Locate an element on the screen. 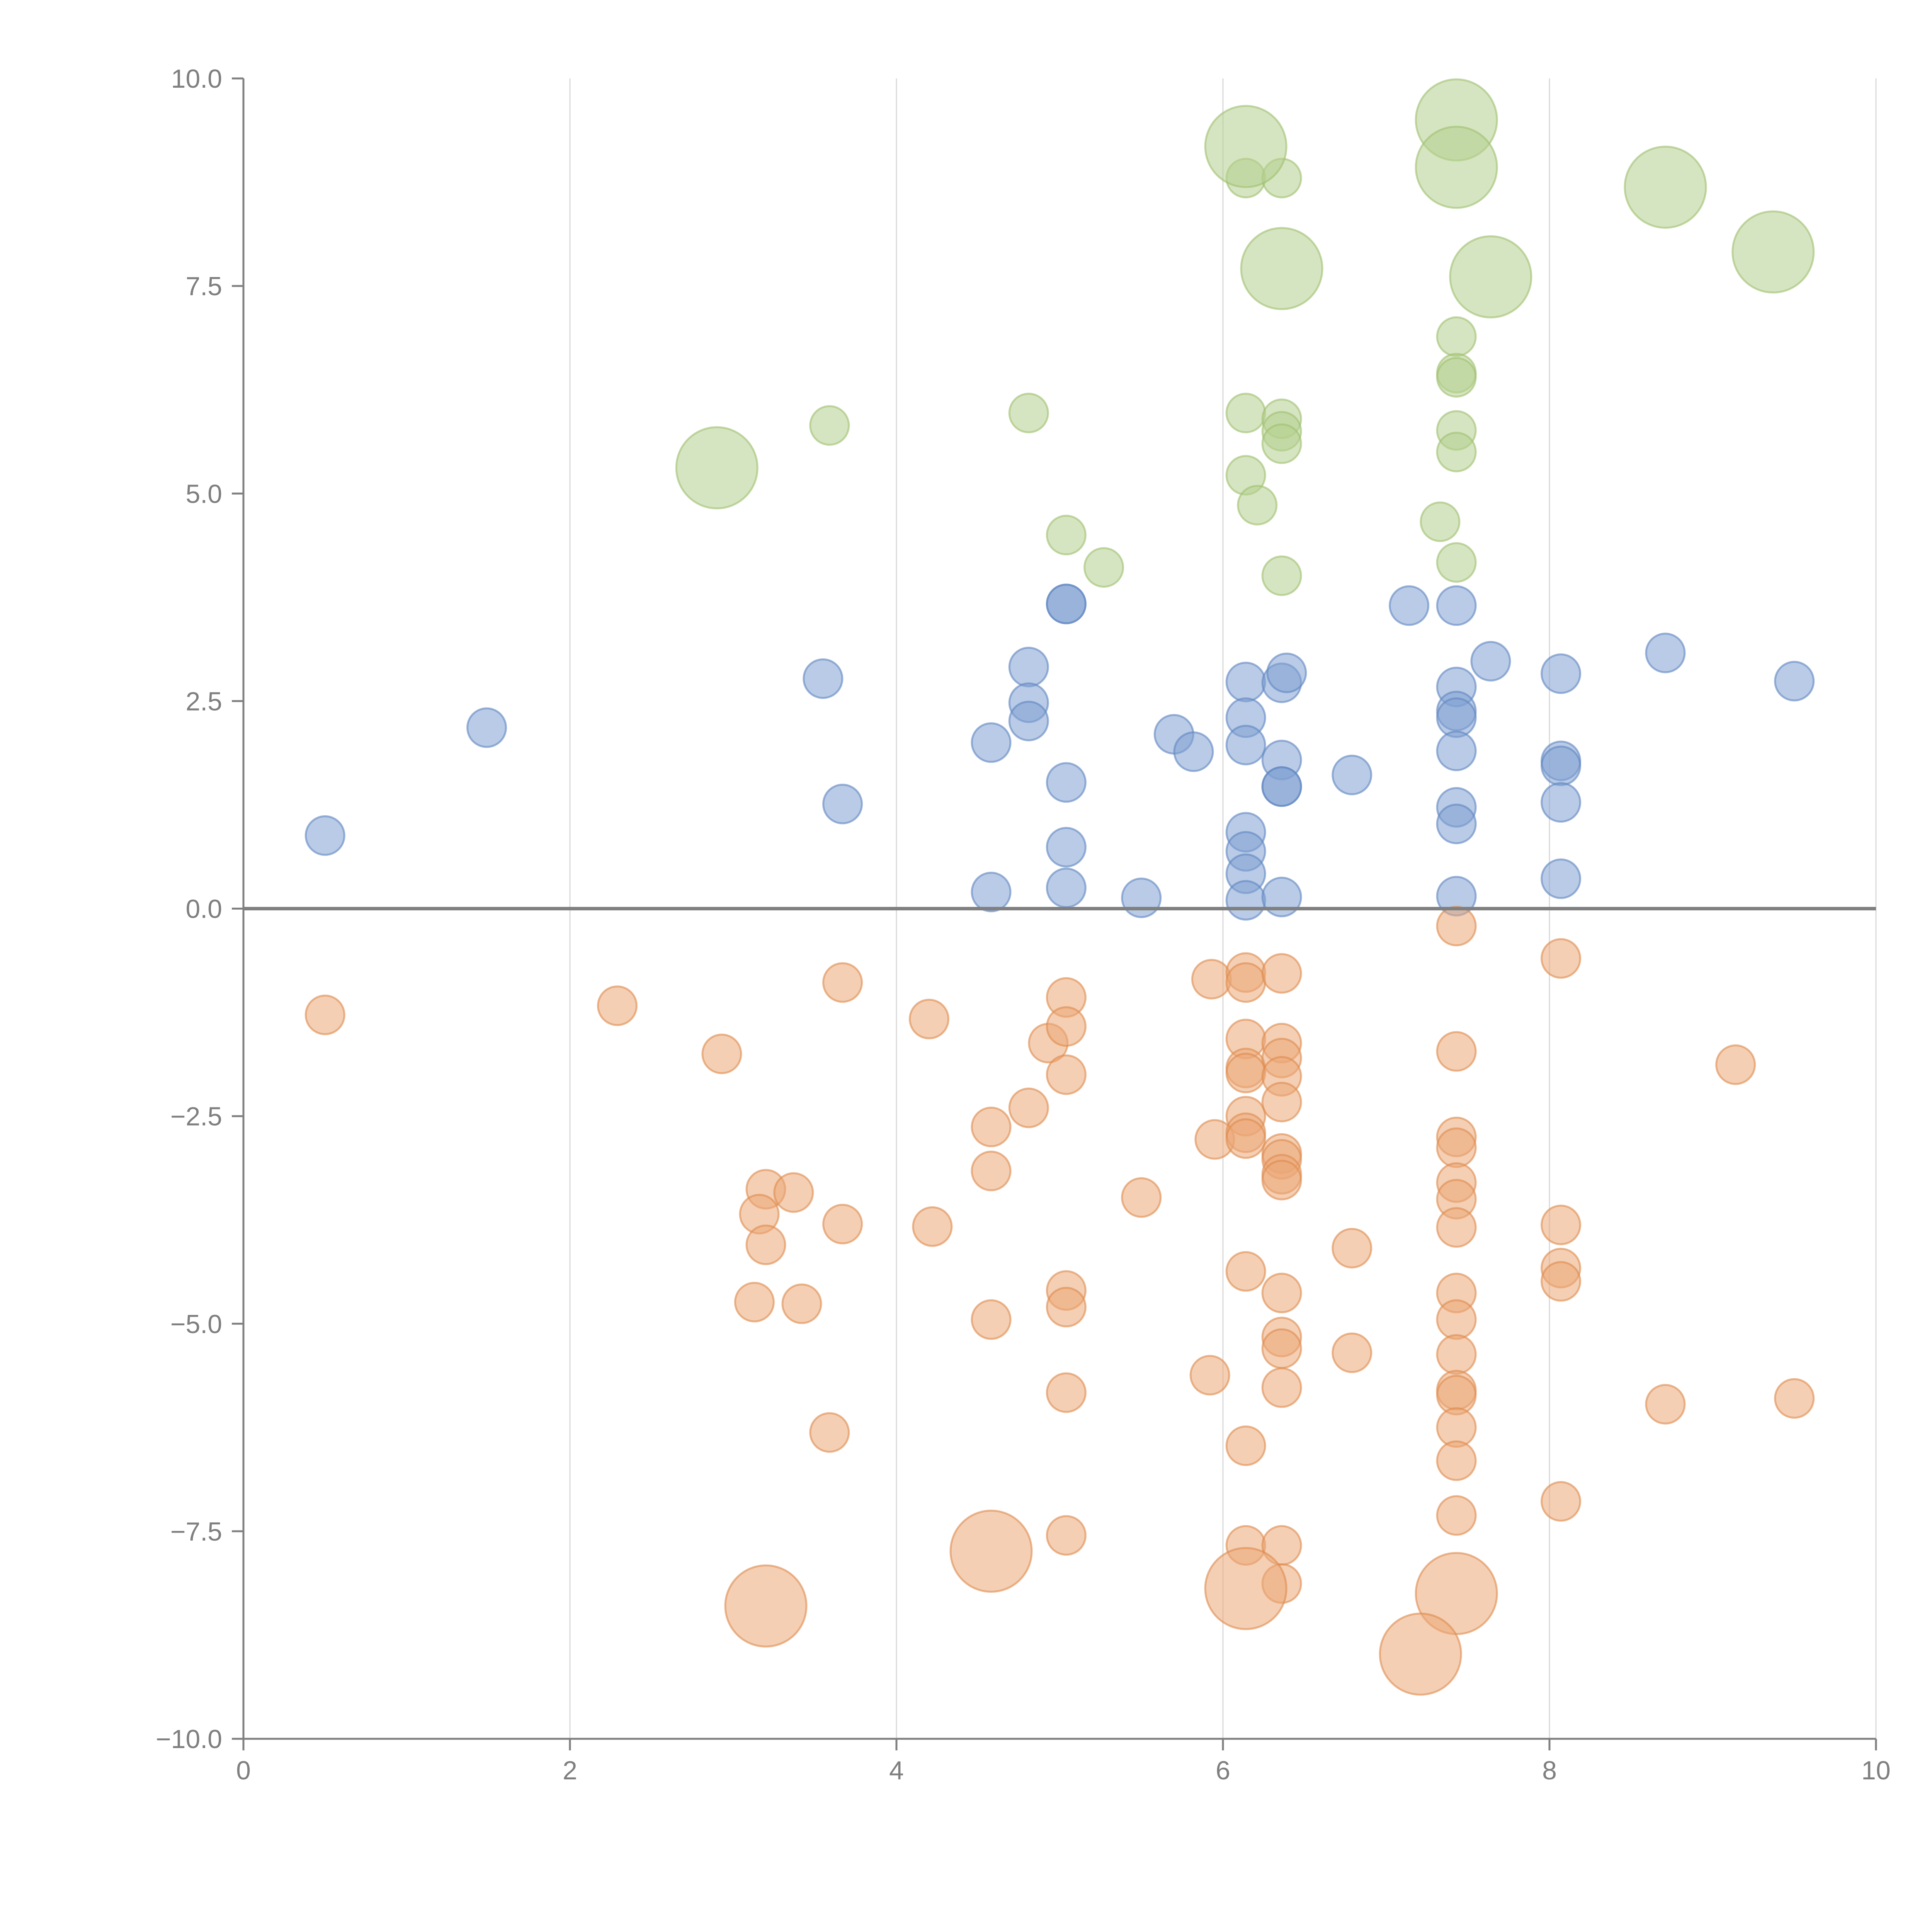  y-tick-label: 10.0 is located at coordinates (197, 79).